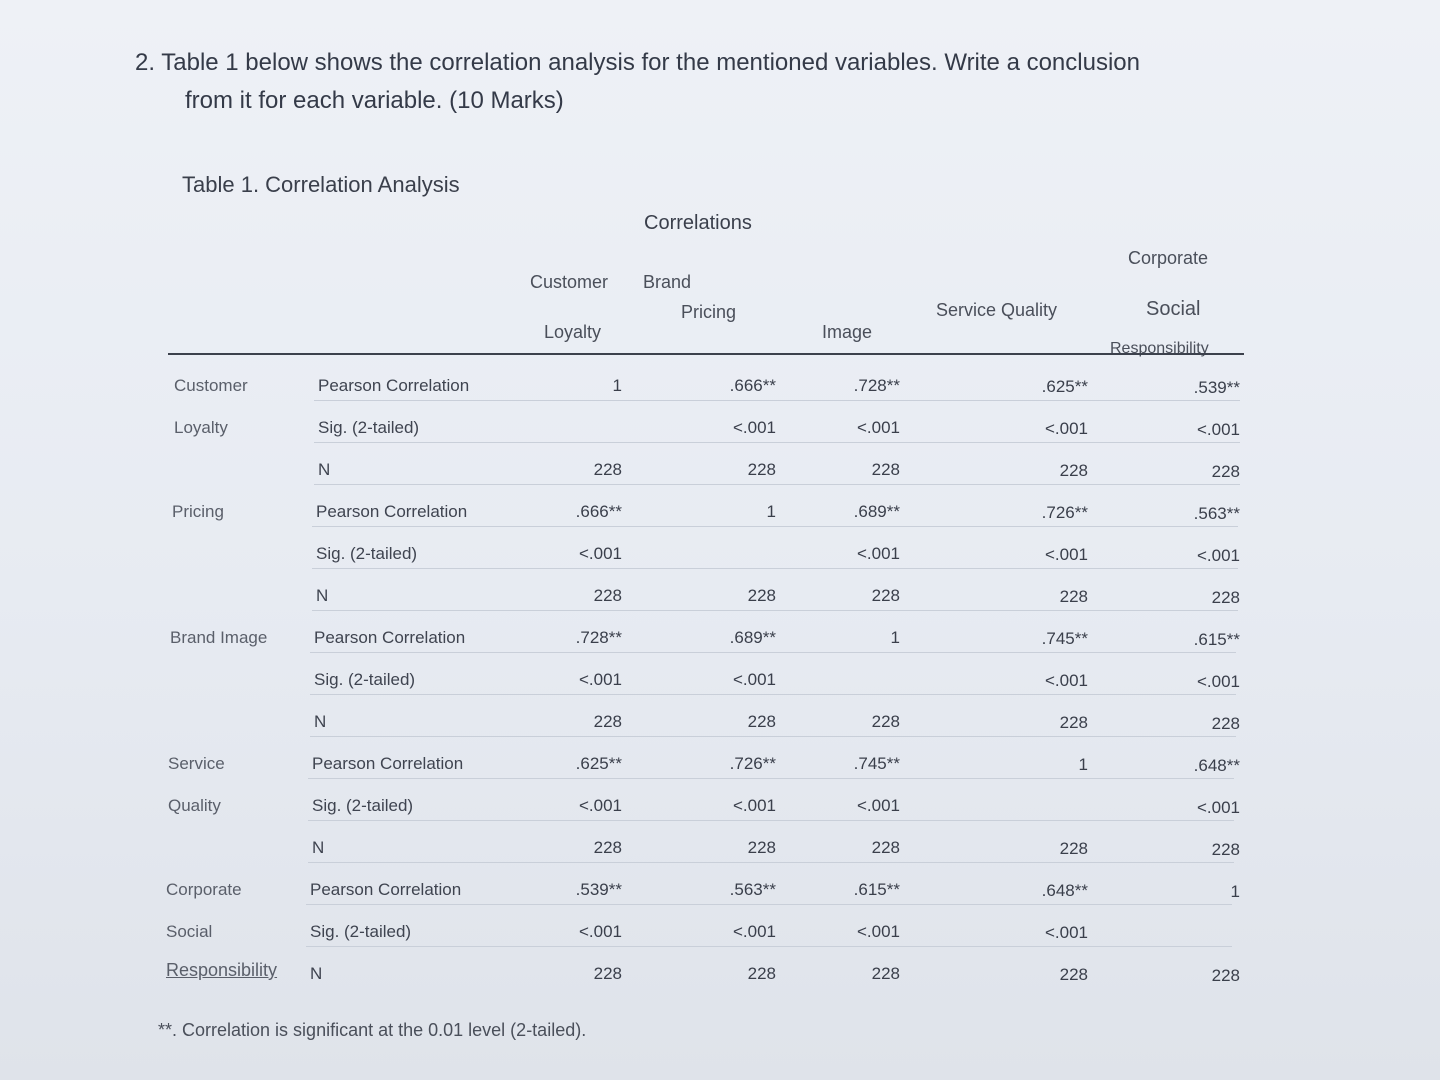 The image size is (1440, 1080). I want to click on cell-service-quality-pearson-brand-image: .745**, so click(876, 763).